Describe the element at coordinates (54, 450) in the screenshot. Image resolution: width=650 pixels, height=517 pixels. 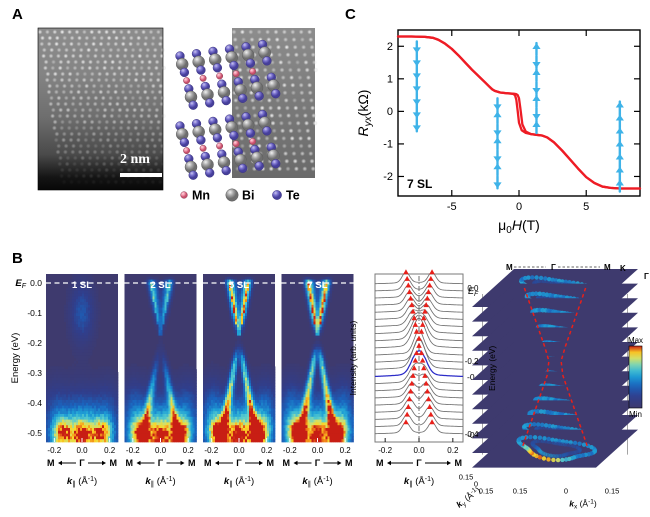
I see `k-tick-label: -0.2` at that location.